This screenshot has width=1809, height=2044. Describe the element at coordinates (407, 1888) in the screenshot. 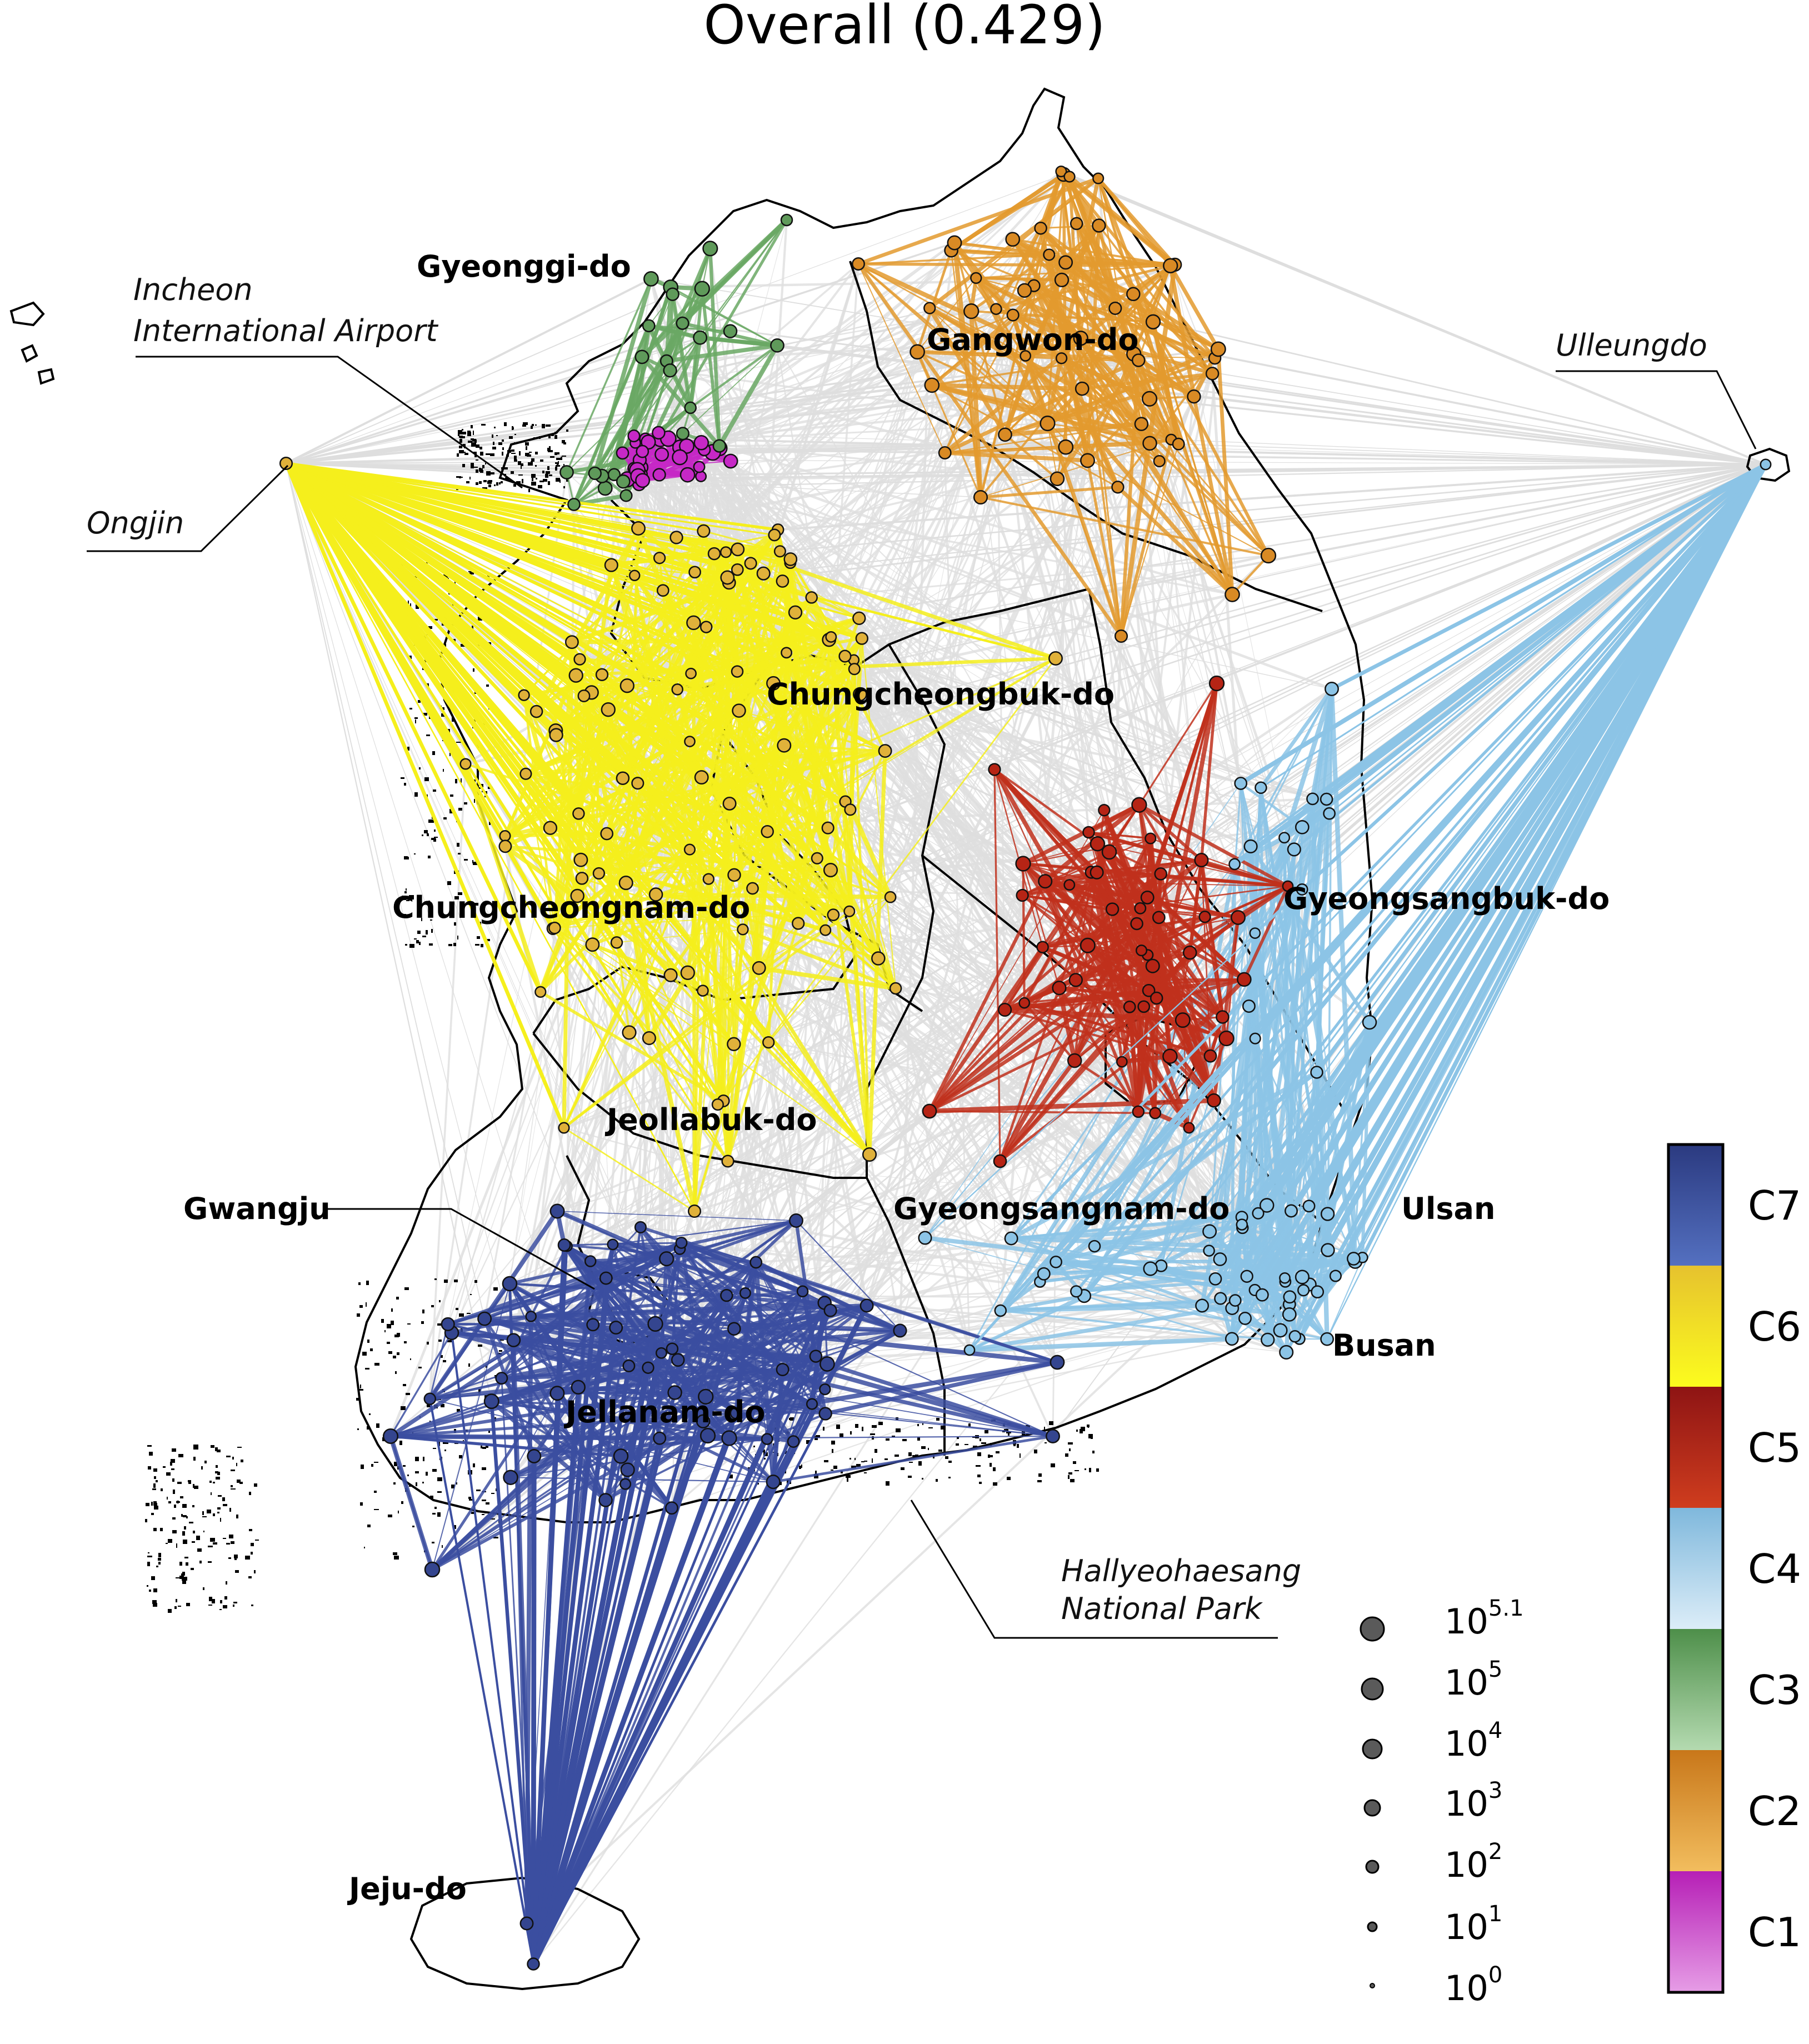

I see `label-jeju-do: Jeju-do` at that location.